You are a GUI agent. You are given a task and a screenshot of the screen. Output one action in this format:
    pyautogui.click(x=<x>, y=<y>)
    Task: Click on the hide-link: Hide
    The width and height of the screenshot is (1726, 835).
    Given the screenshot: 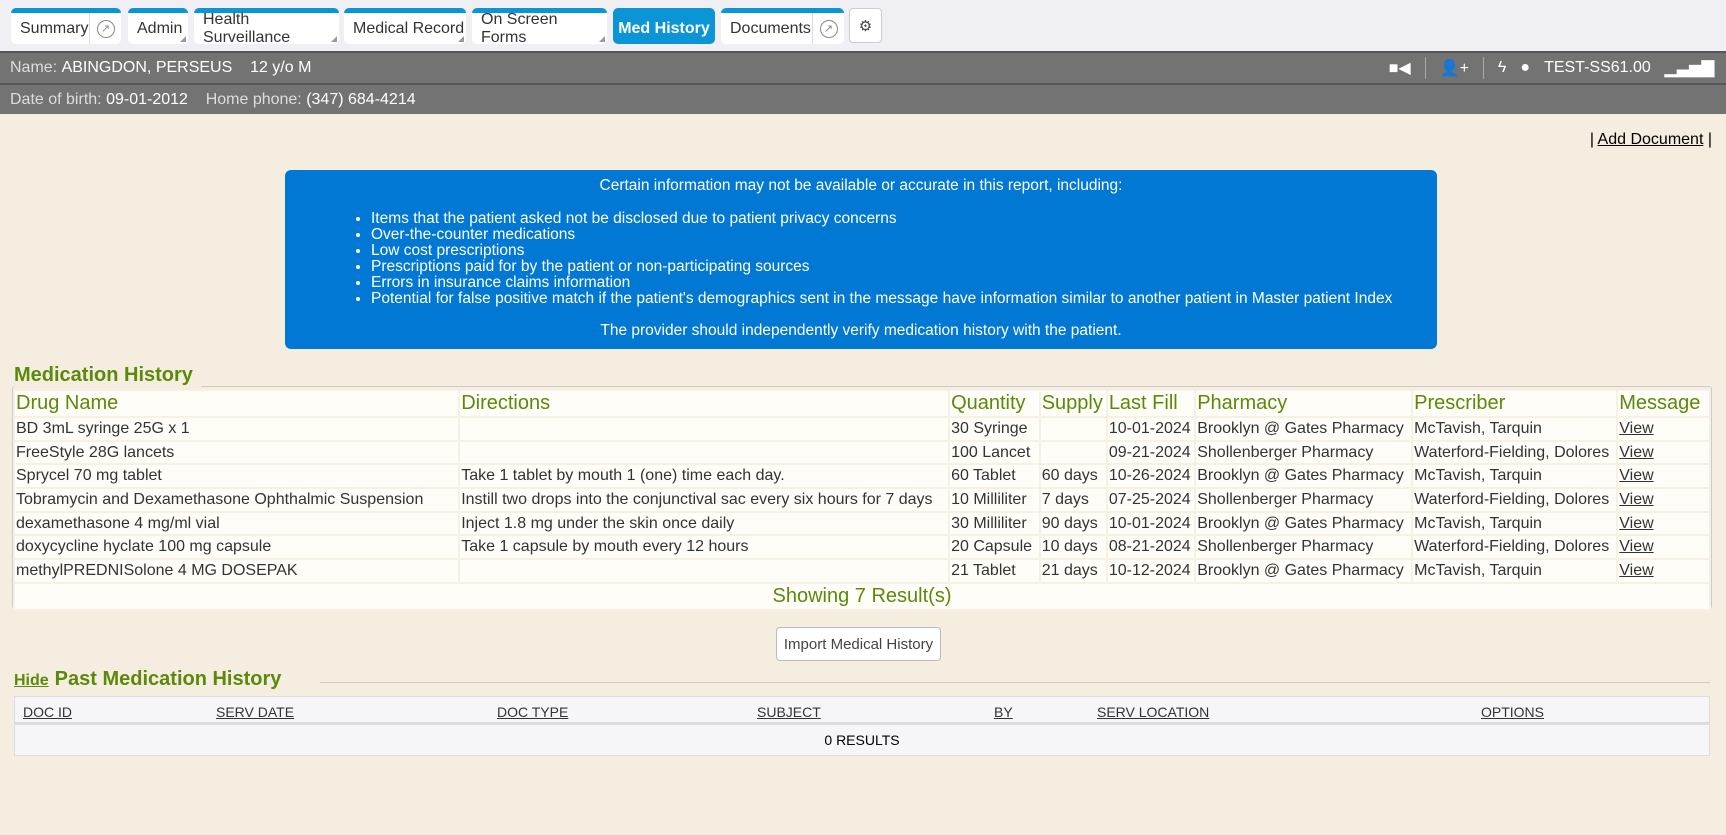 What is the action you would take?
    pyautogui.click(x=31, y=680)
    